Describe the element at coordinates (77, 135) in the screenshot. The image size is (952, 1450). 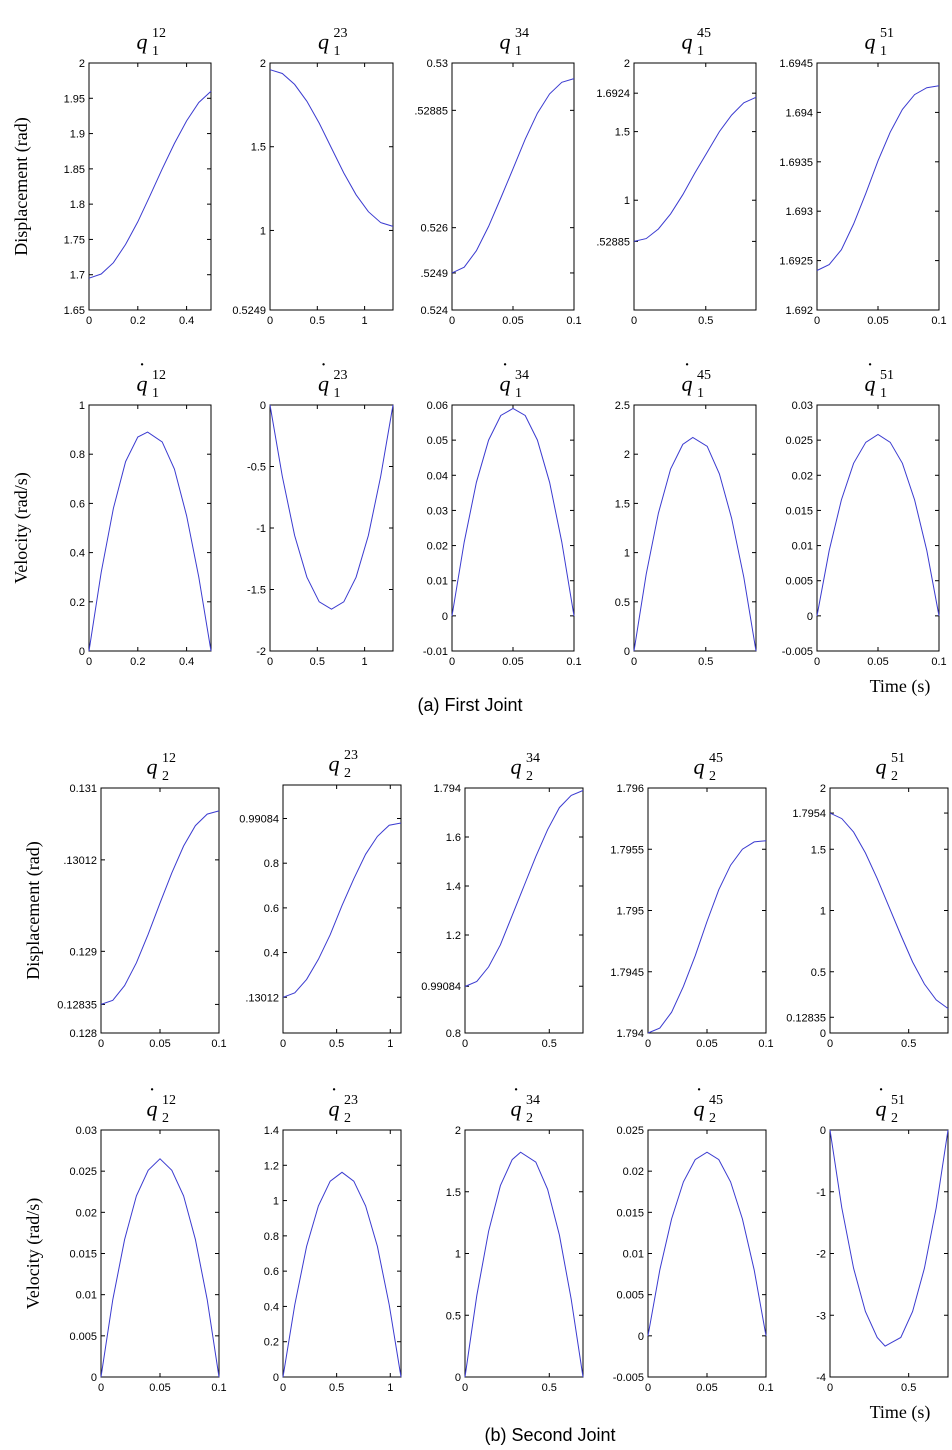
I see `y-tick-label: 1.9` at that location.